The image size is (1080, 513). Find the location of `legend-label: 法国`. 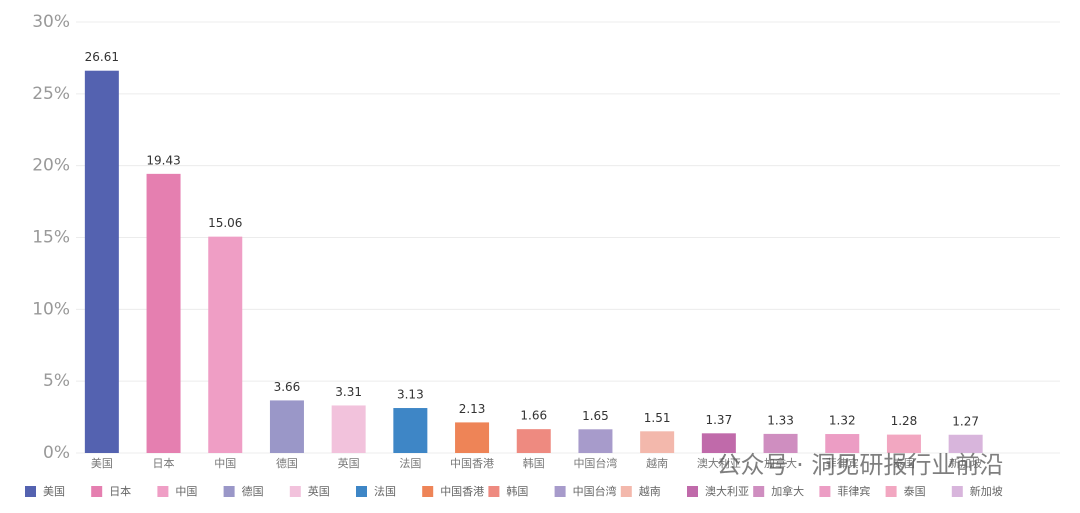

legend-label: 法国 is located at coordinates (385, 491).